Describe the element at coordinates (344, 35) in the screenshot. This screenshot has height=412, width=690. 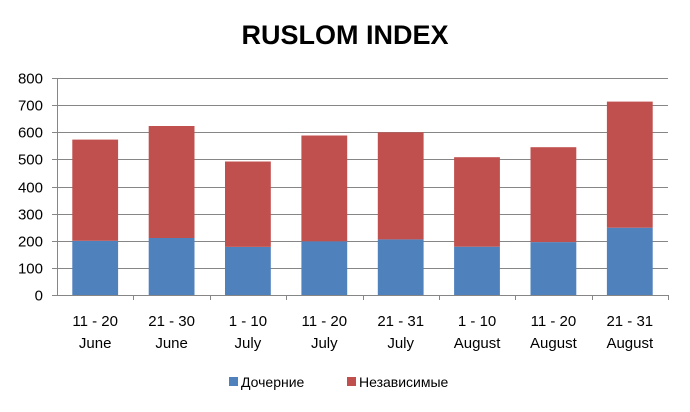
I see `chart-title: RUSLOM INDEX` at that location.